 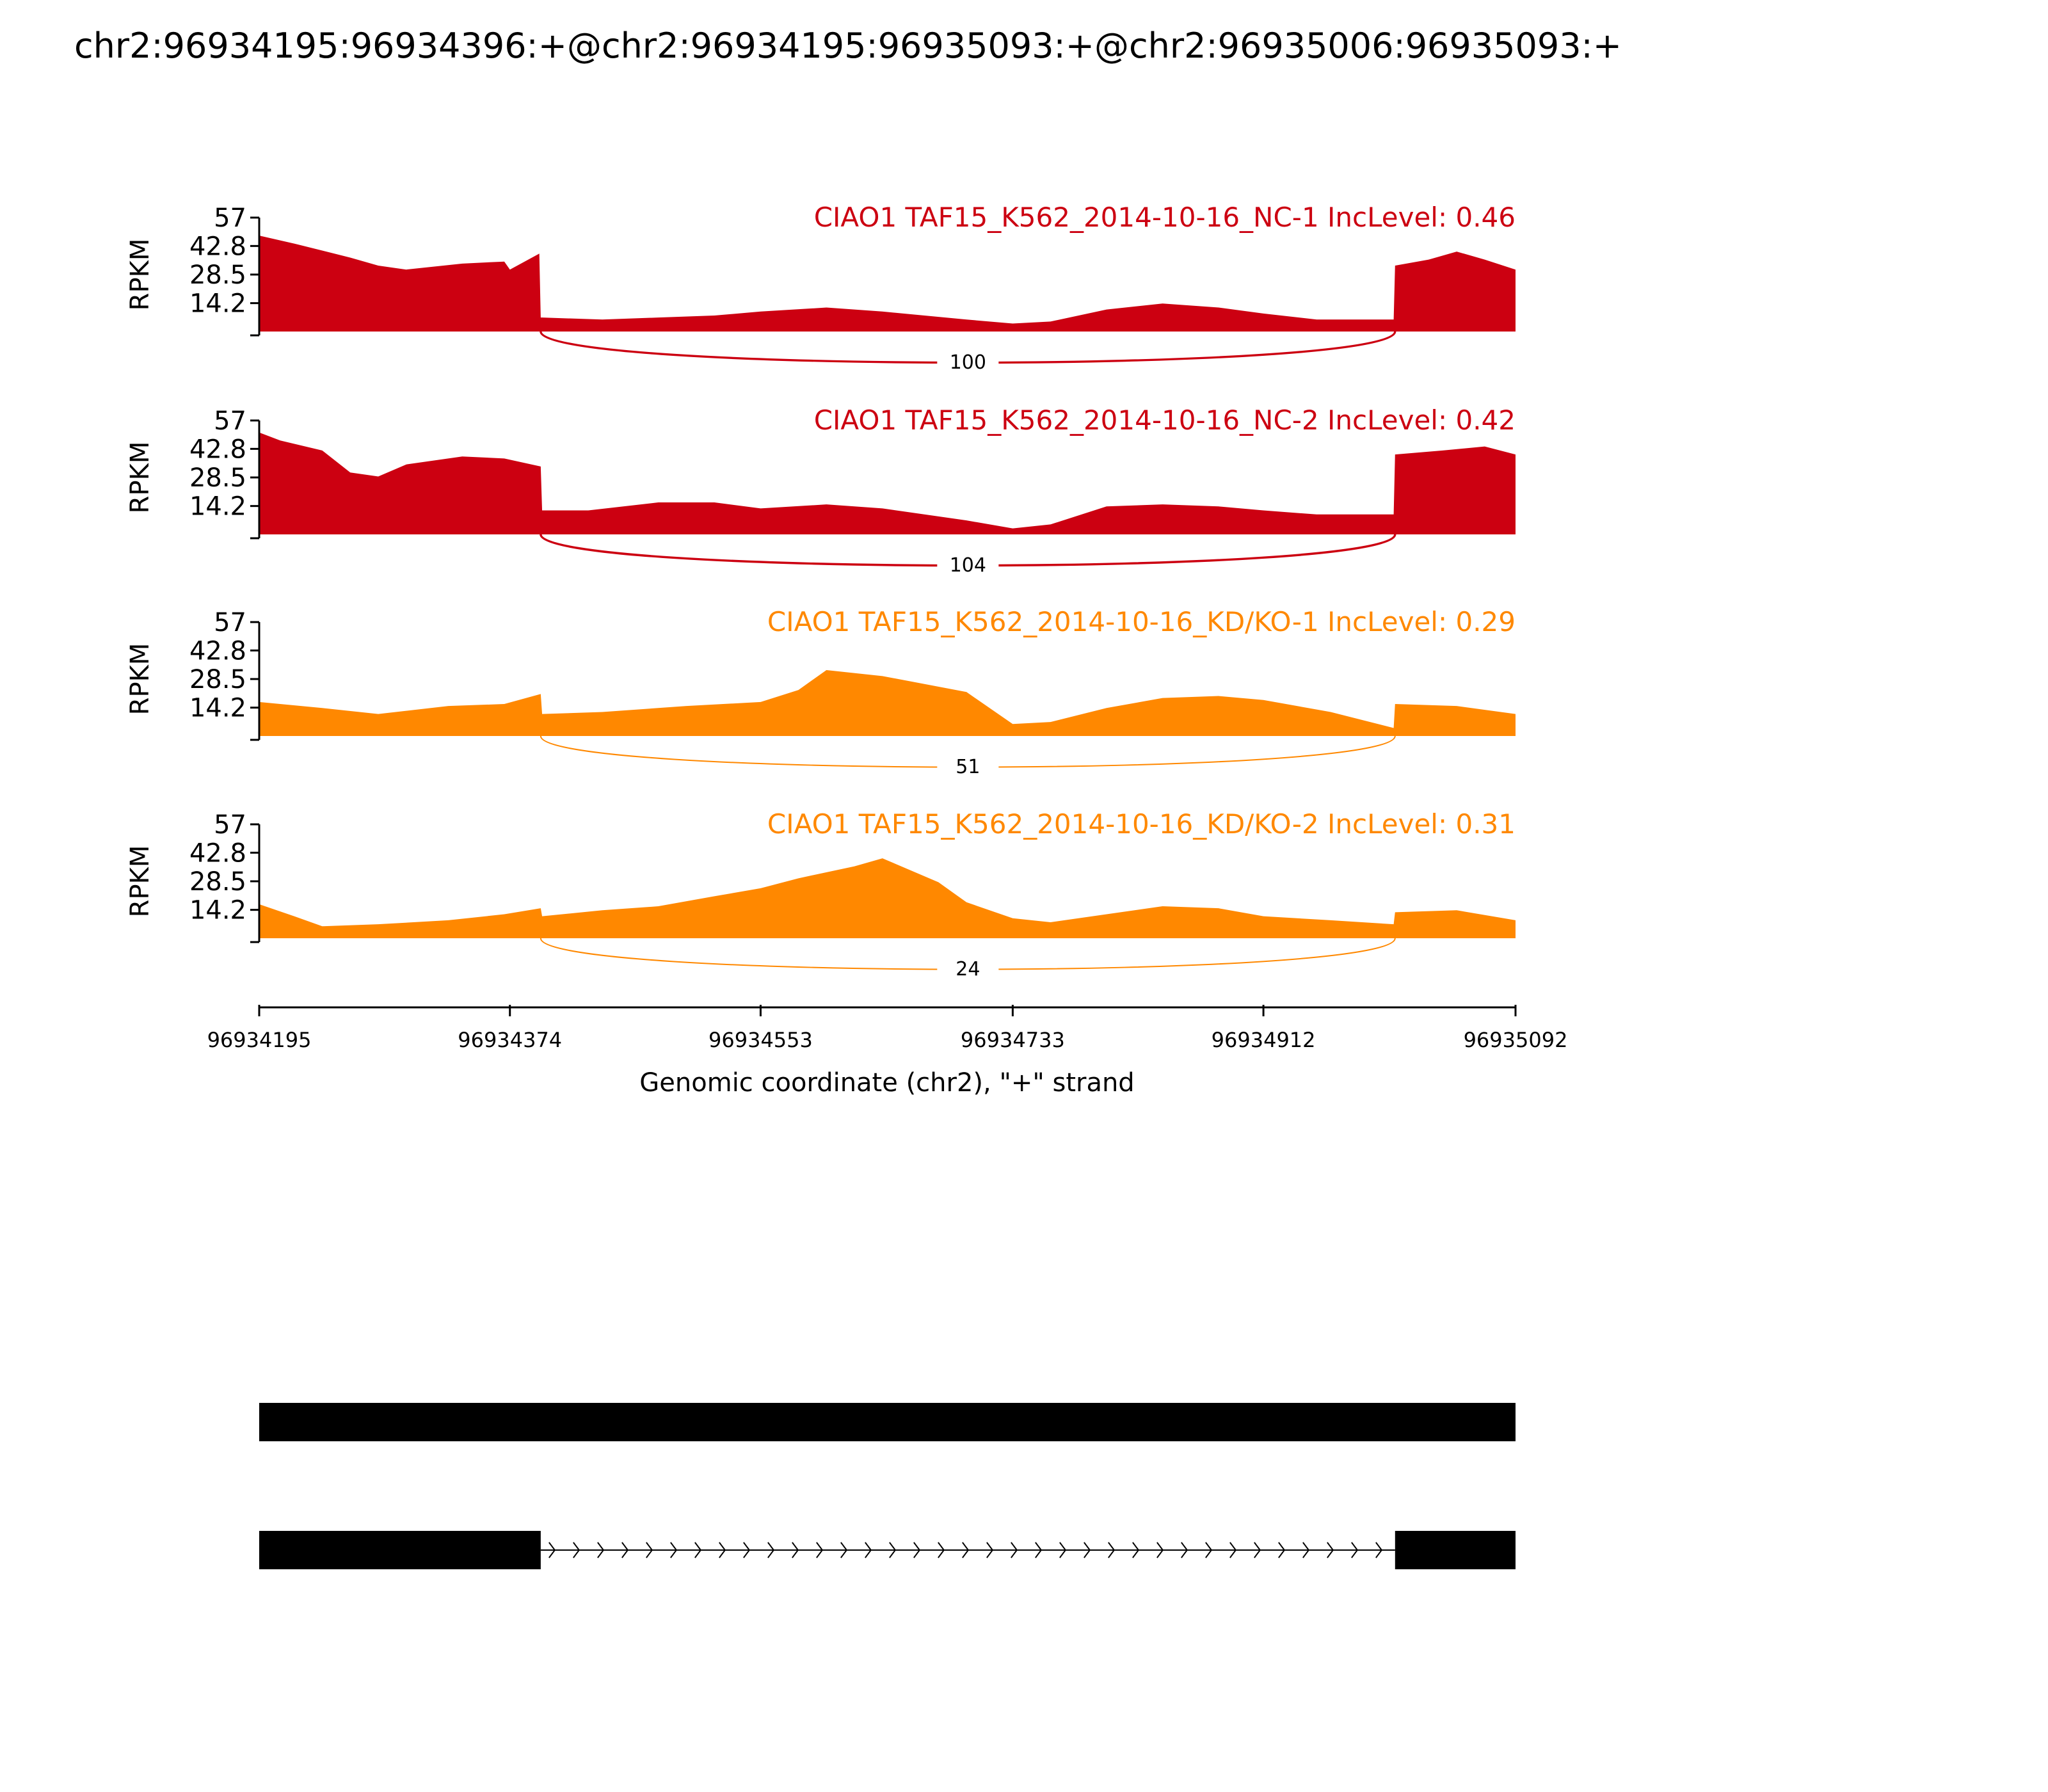 I want to click on junction-count: 51, so click(x=968, y=767).